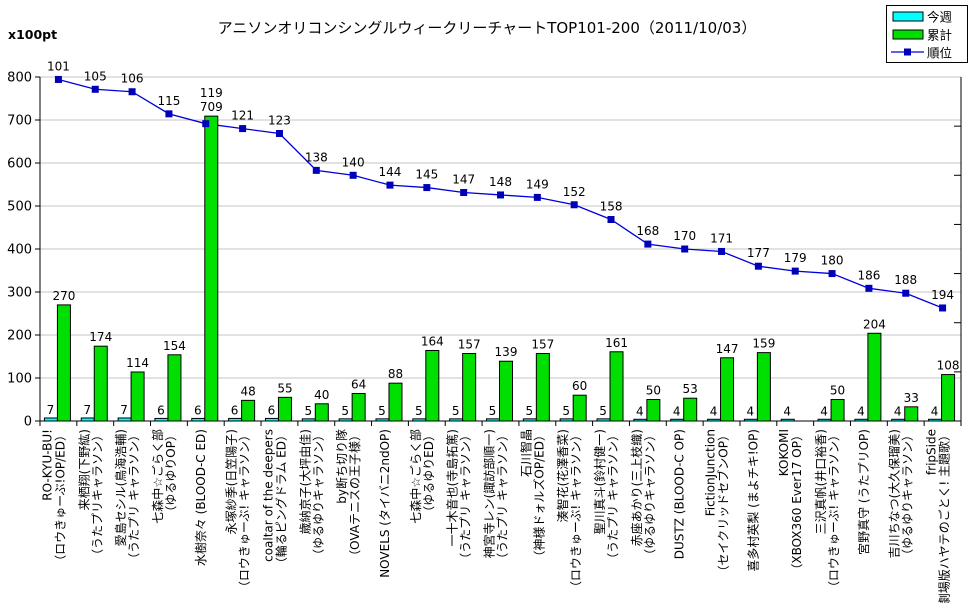 This screenshot has width=970, height=603. What do you see at coordinates (201, 497) in the screenshot?
I see `category-label: 水樹奈々 (BLOOD-C ED)` at bounding box center [201, 497].